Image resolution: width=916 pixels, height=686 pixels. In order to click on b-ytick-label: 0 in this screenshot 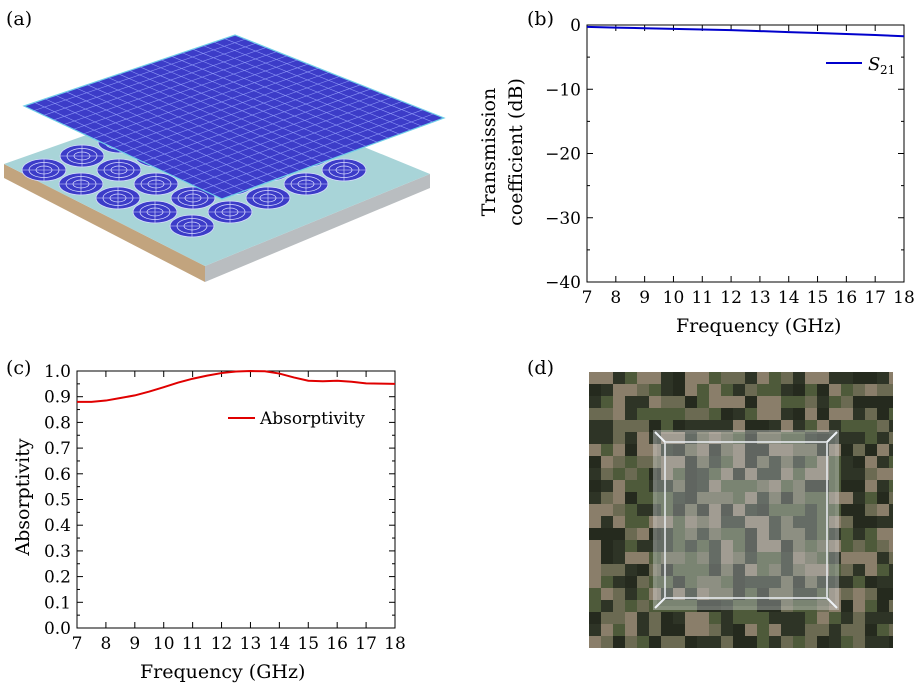, I will do `click(575, 26)`.